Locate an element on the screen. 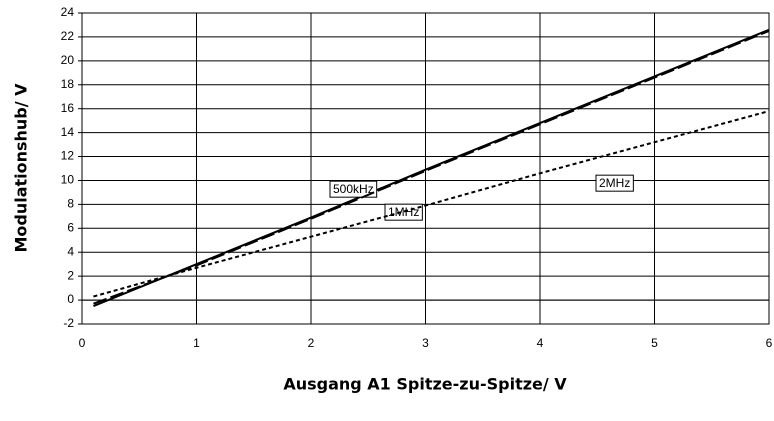  x-tick-label: 6 is located at coordinates (769, 343).